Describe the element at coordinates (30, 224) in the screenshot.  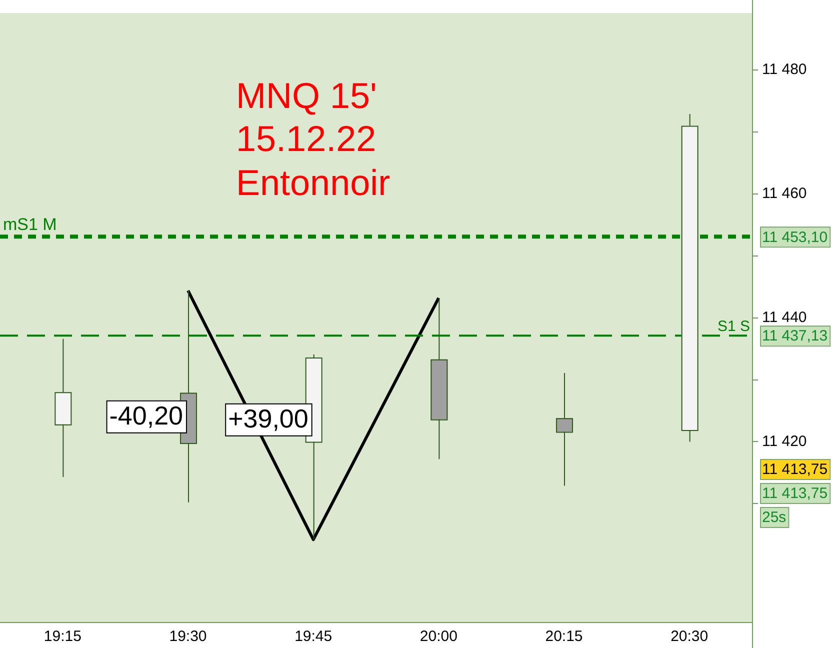
I see `ref-line-label: mS1 M` at that location.